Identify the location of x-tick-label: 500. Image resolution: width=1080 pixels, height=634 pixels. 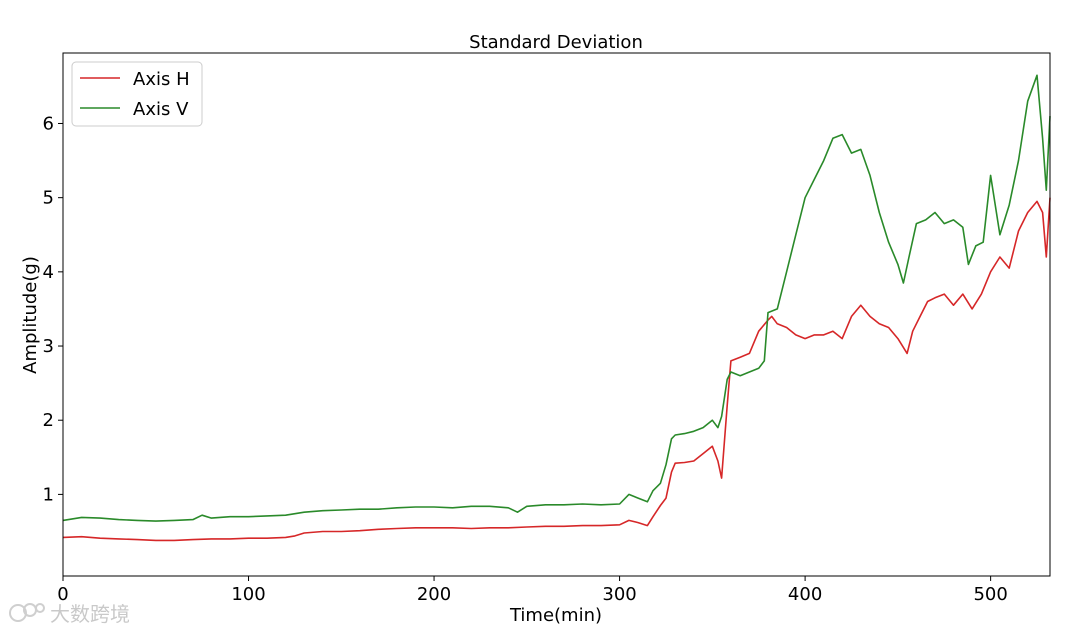
(990, 594).